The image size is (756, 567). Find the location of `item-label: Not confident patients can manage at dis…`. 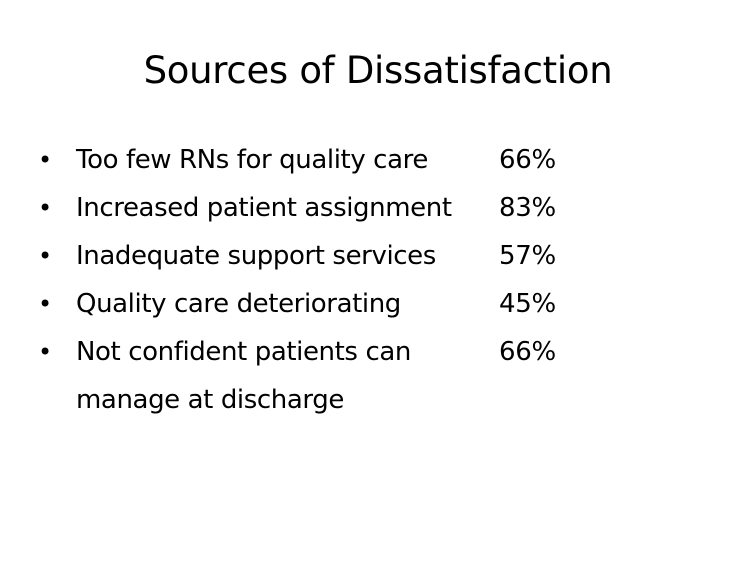

item-label: Not confident patients can manage at dis… is located at coordinates (243, 376).